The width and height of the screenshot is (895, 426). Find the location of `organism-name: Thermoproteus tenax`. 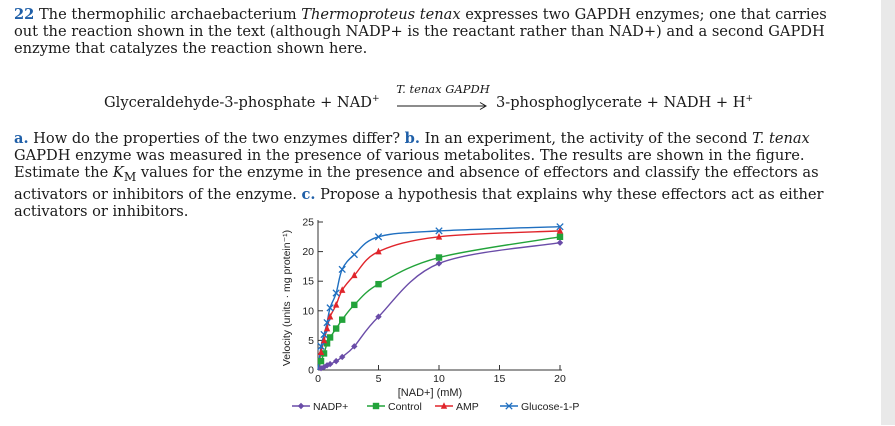

organism-name: Thermoproteus tenax is located at coordinates (381, 14).